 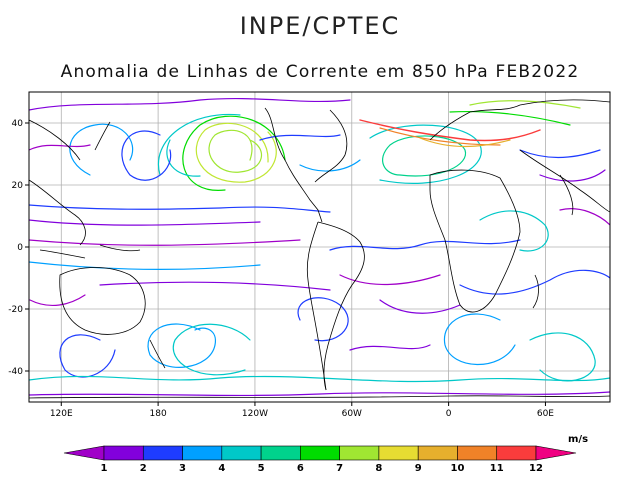 I want to click on x-tick-label: 120E, so click(x=61, y=414).